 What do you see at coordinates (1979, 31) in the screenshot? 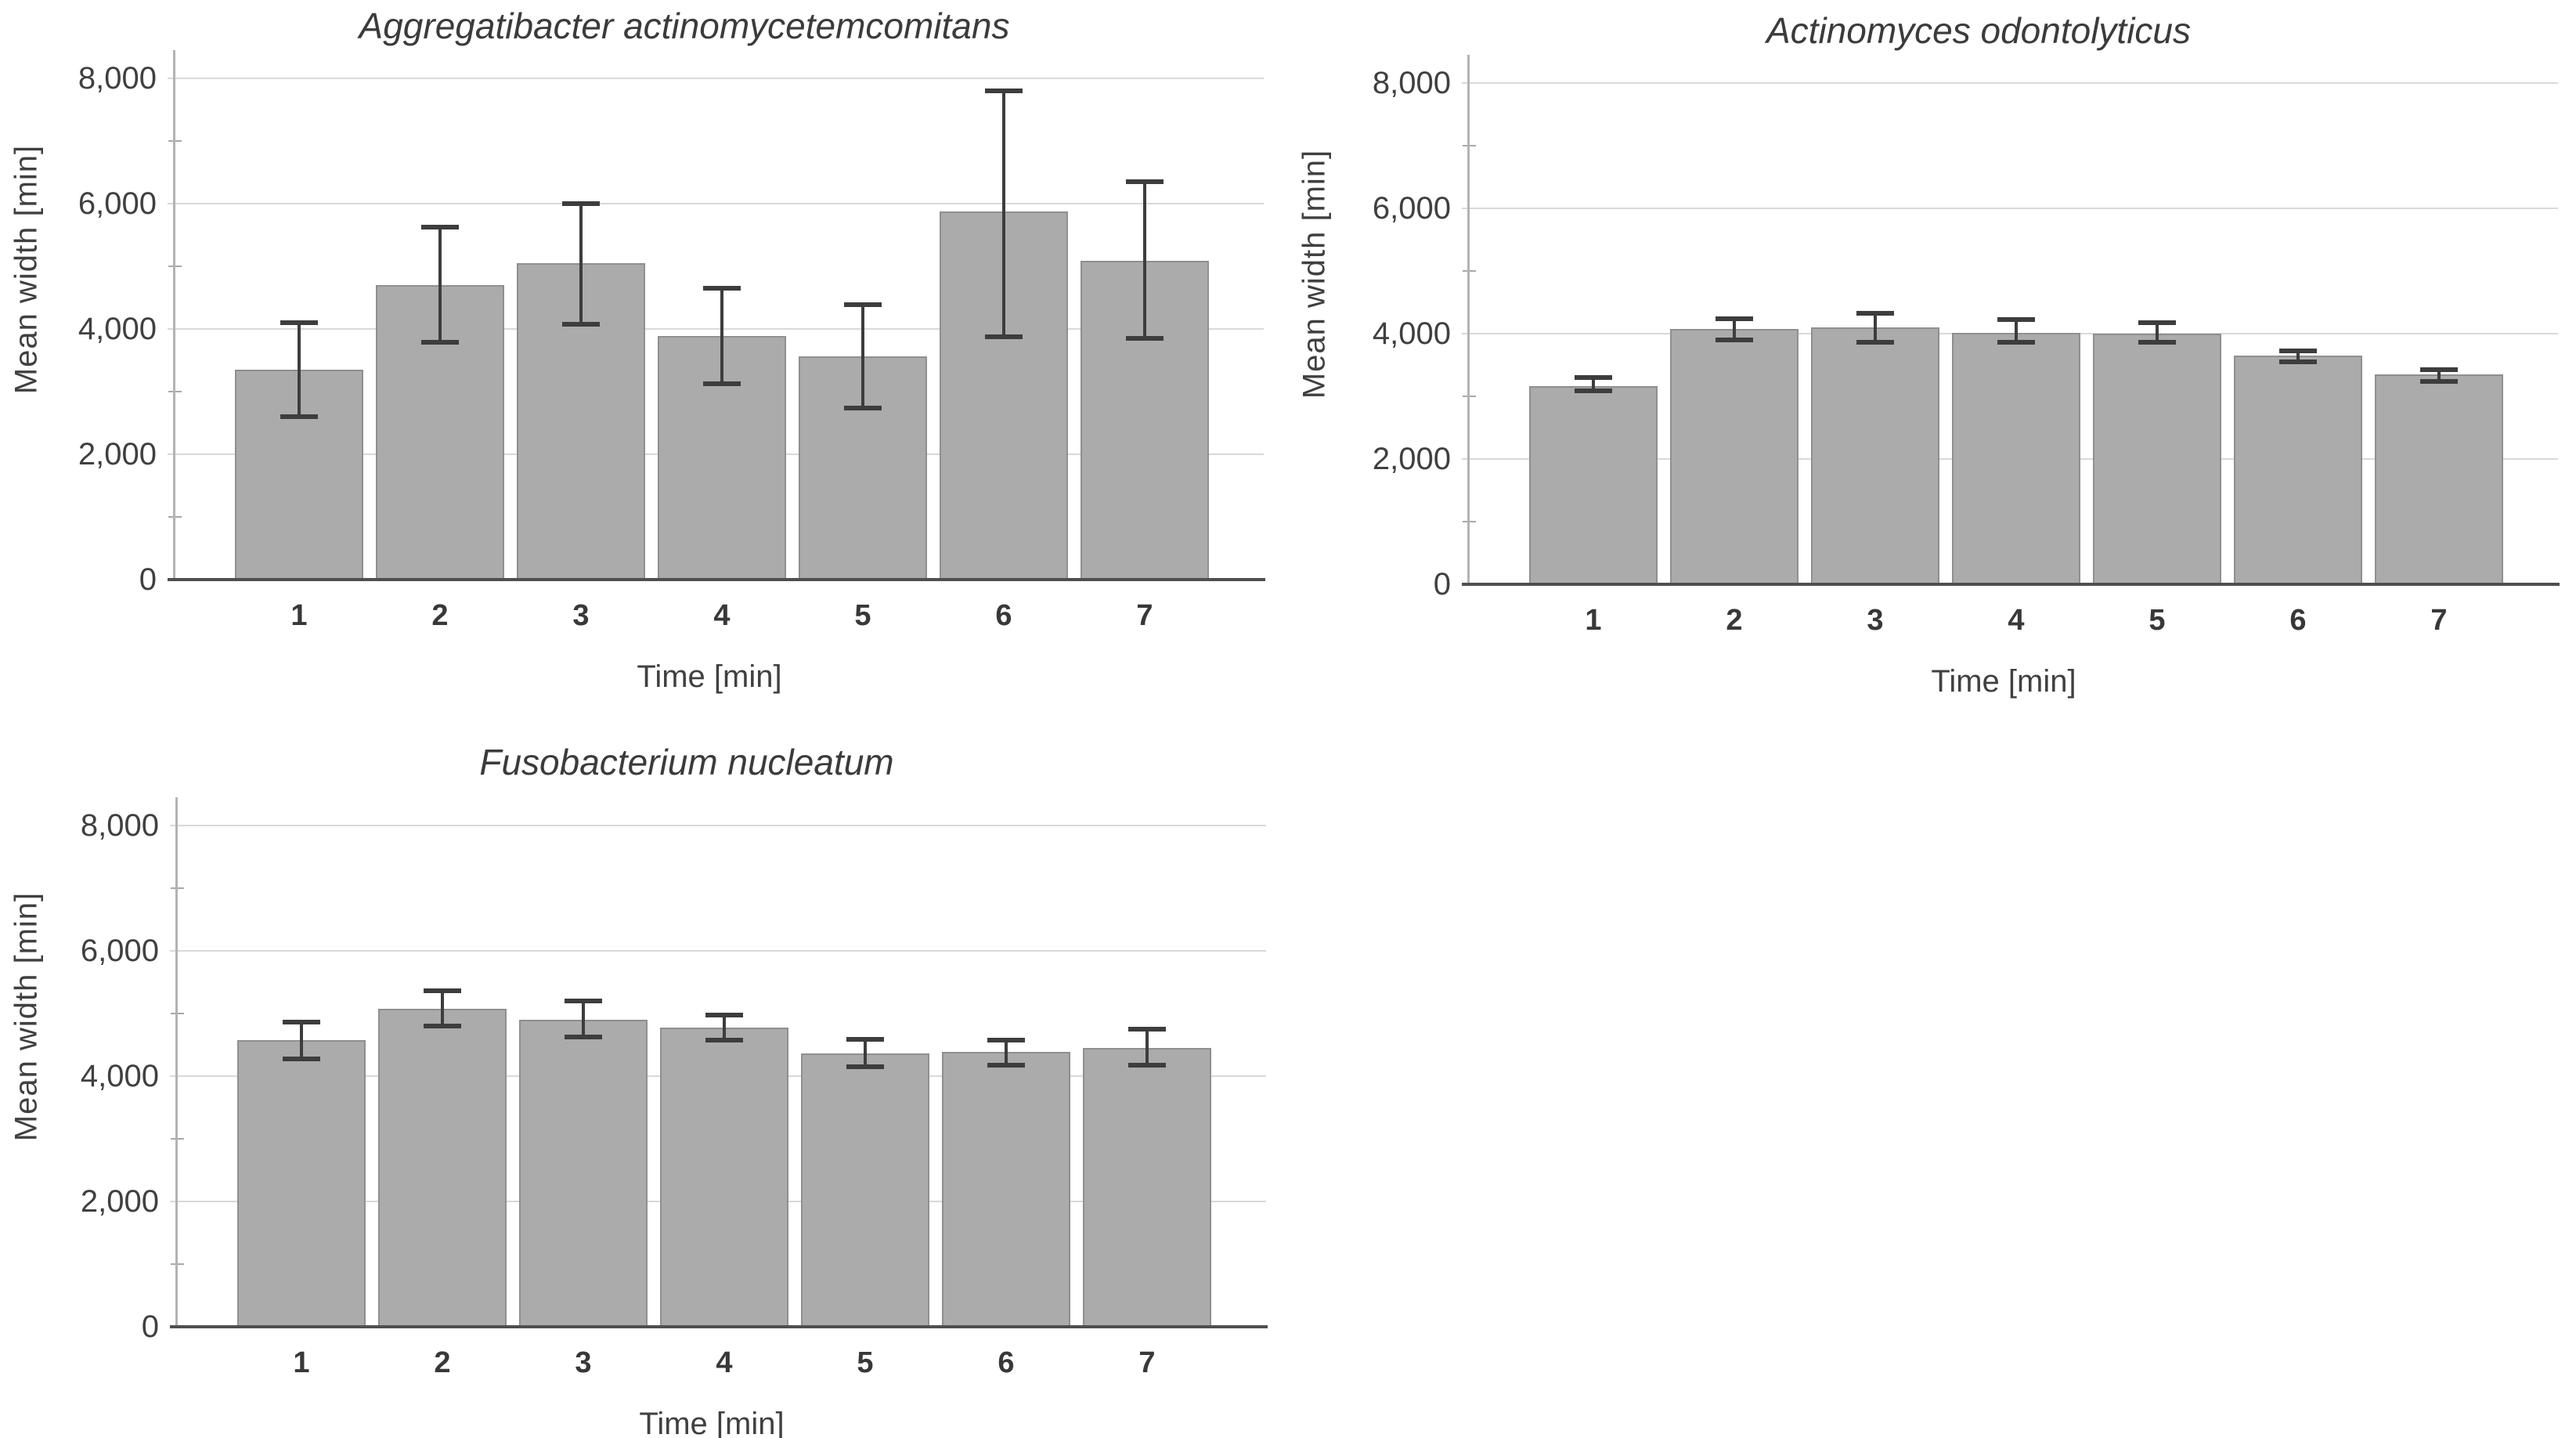
I see `chart-title: Actinomyces odontolyticus` at bounding box center [1979, 31].